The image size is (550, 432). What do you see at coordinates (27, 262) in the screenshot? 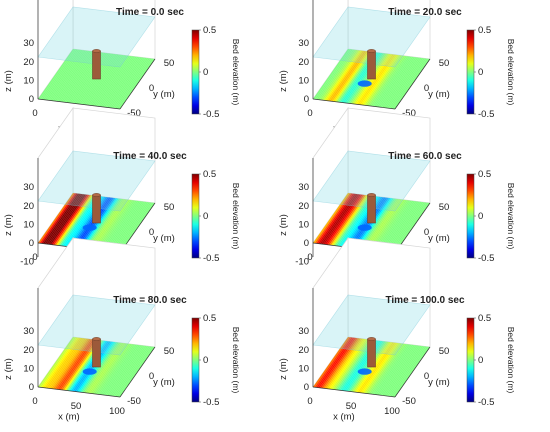
I see `z-tick-label: -10` at bounding box center [27, 262].